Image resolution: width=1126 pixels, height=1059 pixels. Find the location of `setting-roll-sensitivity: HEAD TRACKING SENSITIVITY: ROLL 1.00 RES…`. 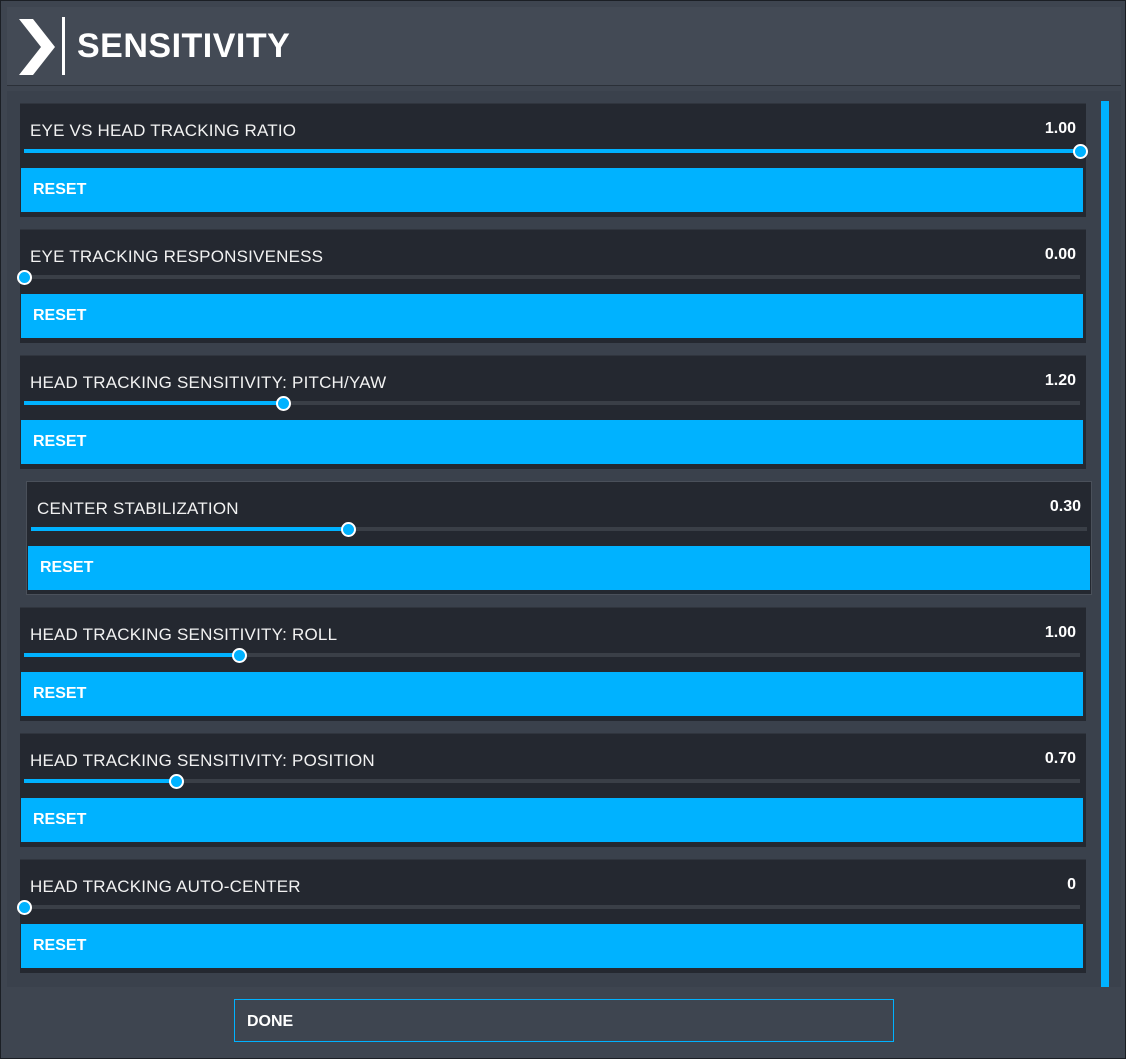

setting-roll-sensitivity: HEAD TRACKING SENSITIVITY: ROLL 1.00 RES… is located at coordinates (553, 664).